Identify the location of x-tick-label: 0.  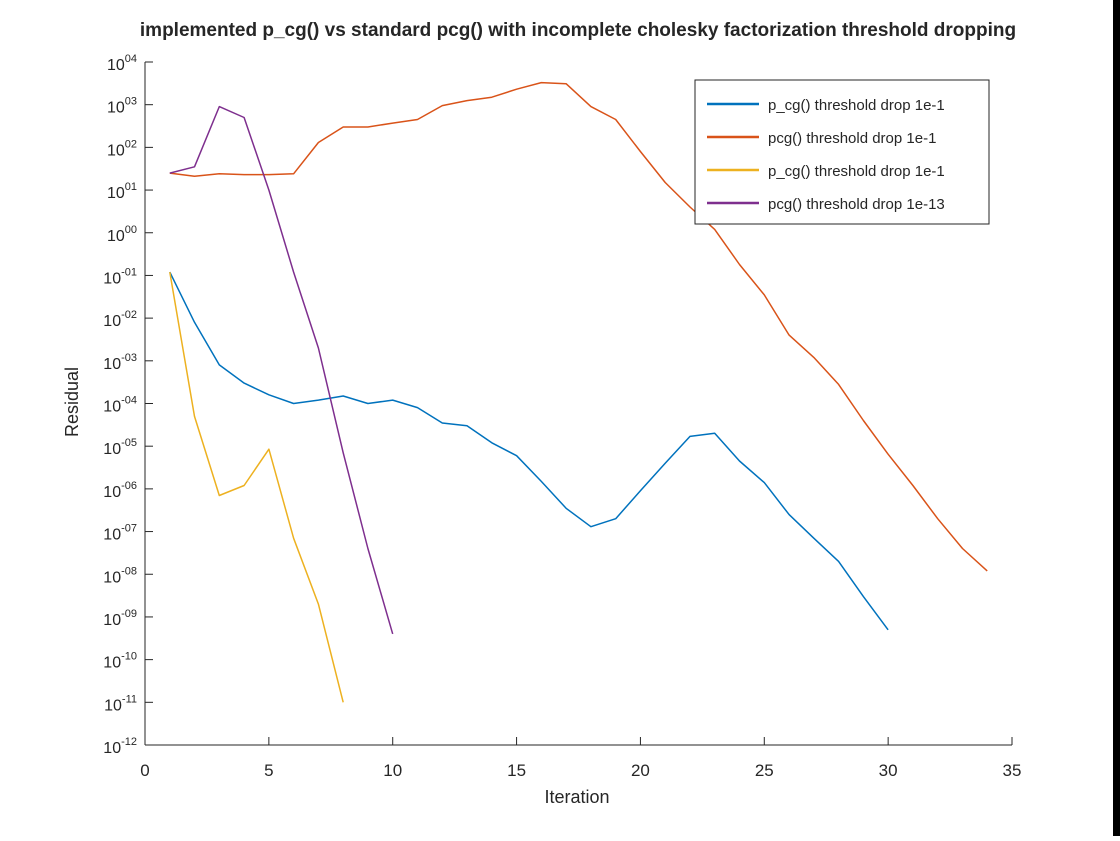
(144, 770).